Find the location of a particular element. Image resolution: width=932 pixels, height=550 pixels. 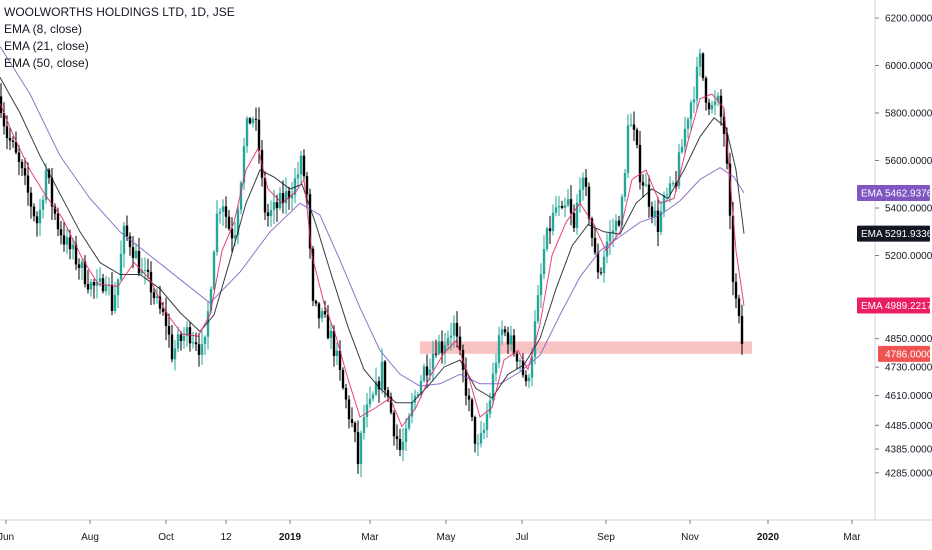

y-tick-label: 4610.0000 is located at coordinates (908, 396).